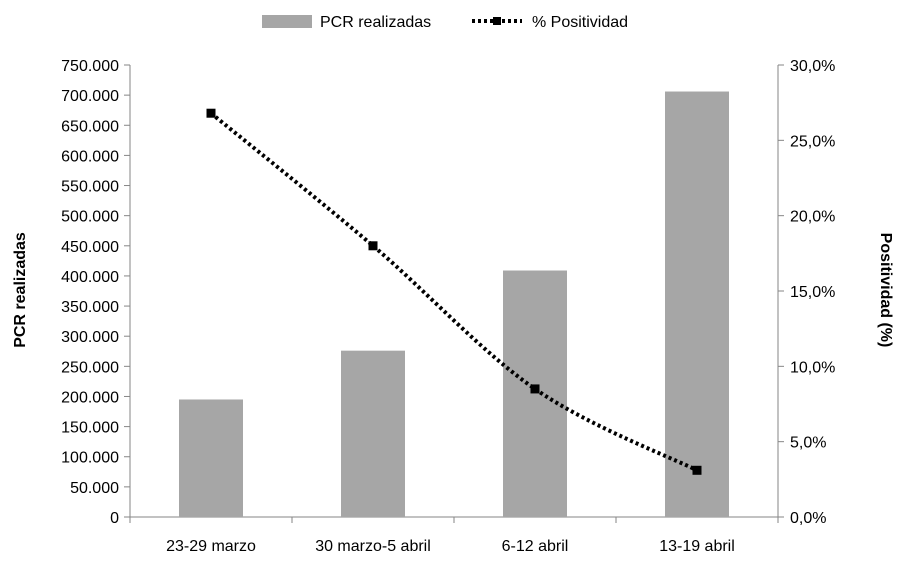 The height and width of the screenshot is (569, 900). What do you see at coordinates (90, 126) in the screenshot?
I see `y-tick-label: 650.000` at bounding box center [90, 126].